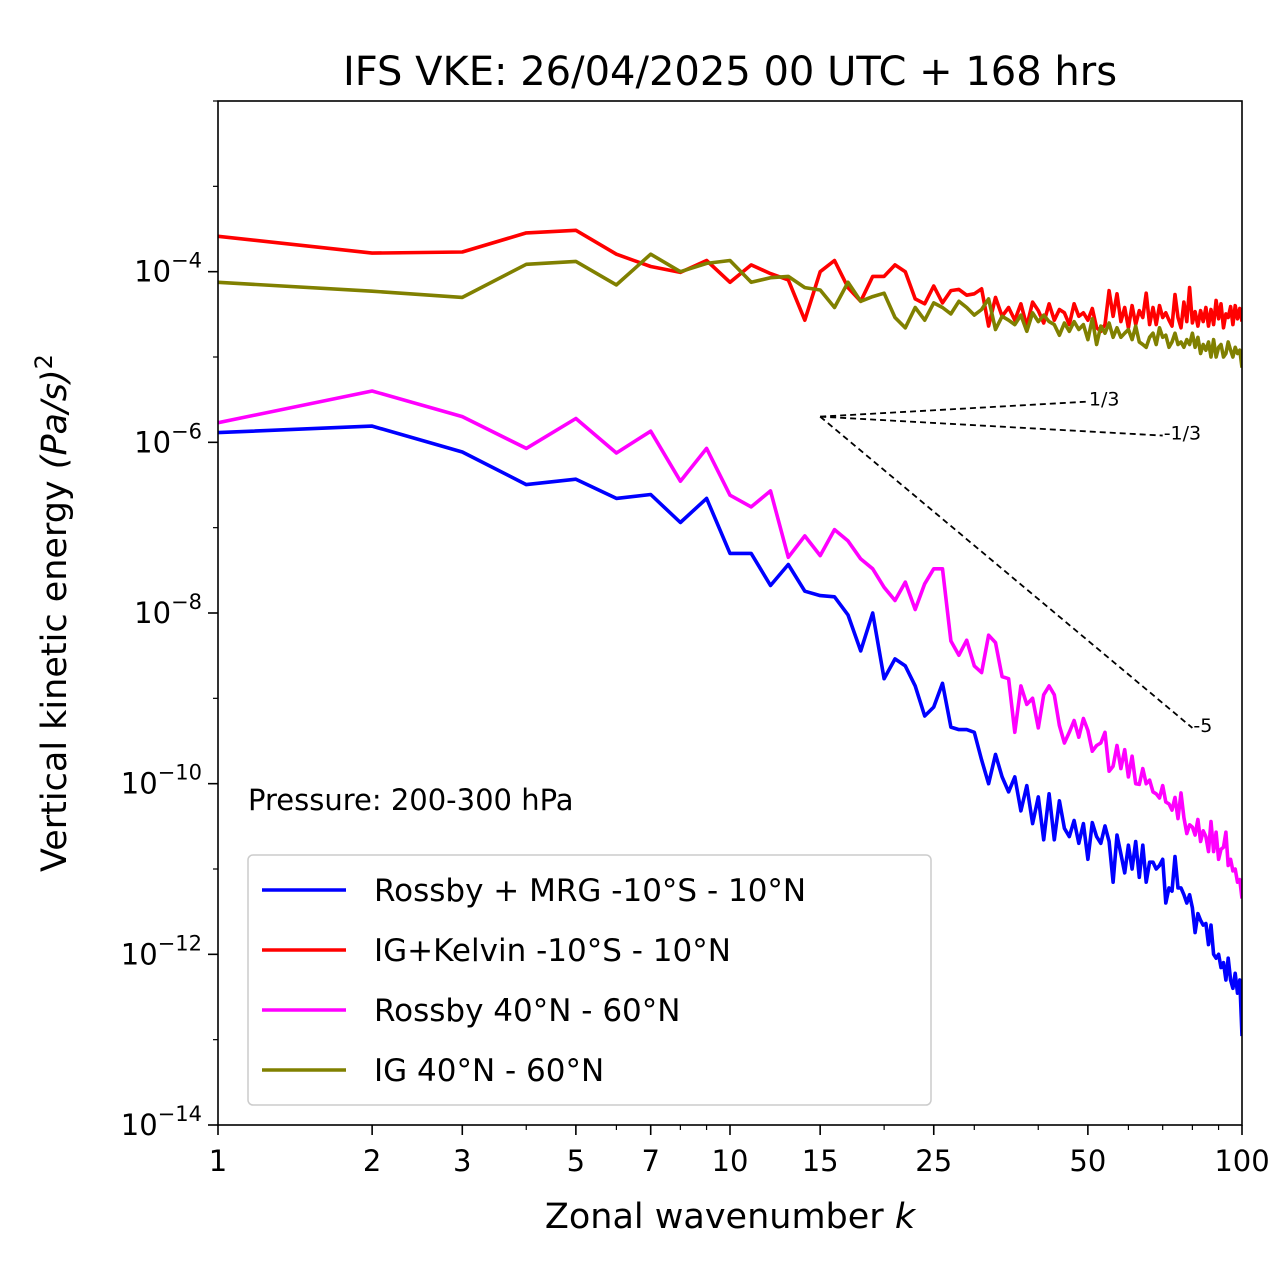 This screenshot has width=1280, height=1288. Describe the element at coordinates (55, 676) in the screenshot. I see `y-axis-label: Vertical kinetic energy` at that location.